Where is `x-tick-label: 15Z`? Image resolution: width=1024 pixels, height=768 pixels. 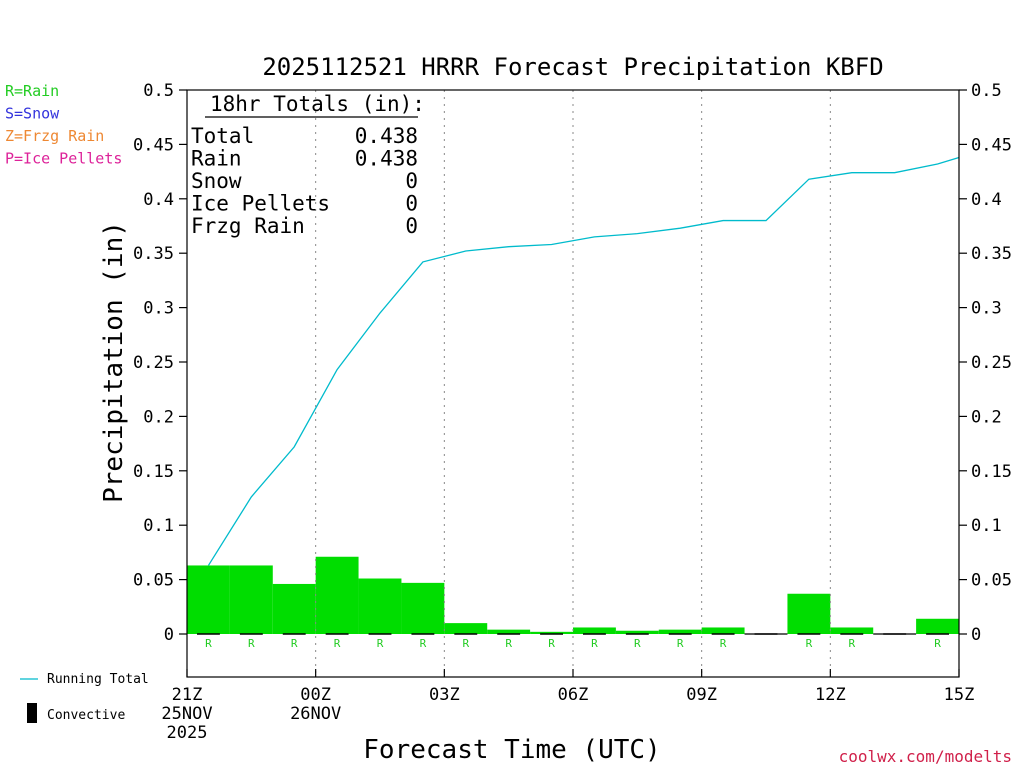
x-tick-label: 15Z is located at coordinates (959, 695).